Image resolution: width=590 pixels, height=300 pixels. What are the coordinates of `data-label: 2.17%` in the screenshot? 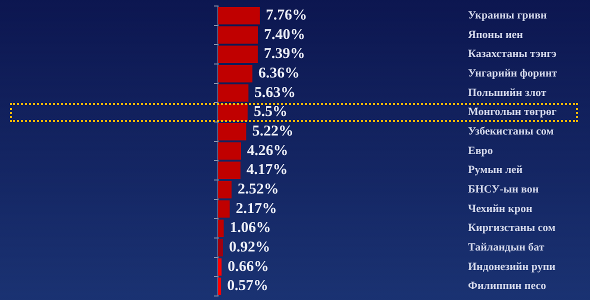 It's located at (256, 208).